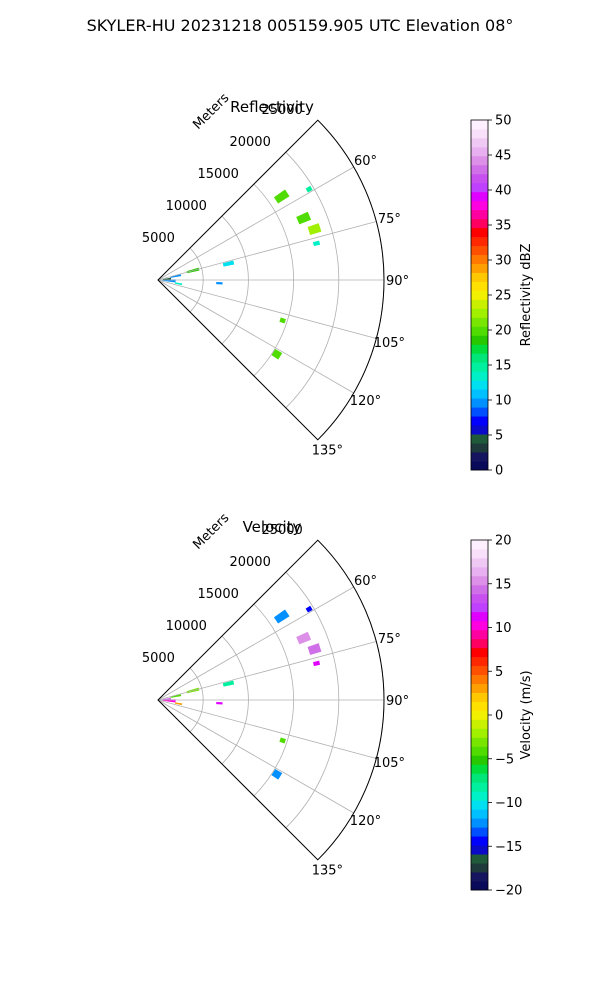 Image resolution: width=600 pixels, height=1004 pixels. I want to click on azimuth-tick-label: 60°, so click(365, 161).